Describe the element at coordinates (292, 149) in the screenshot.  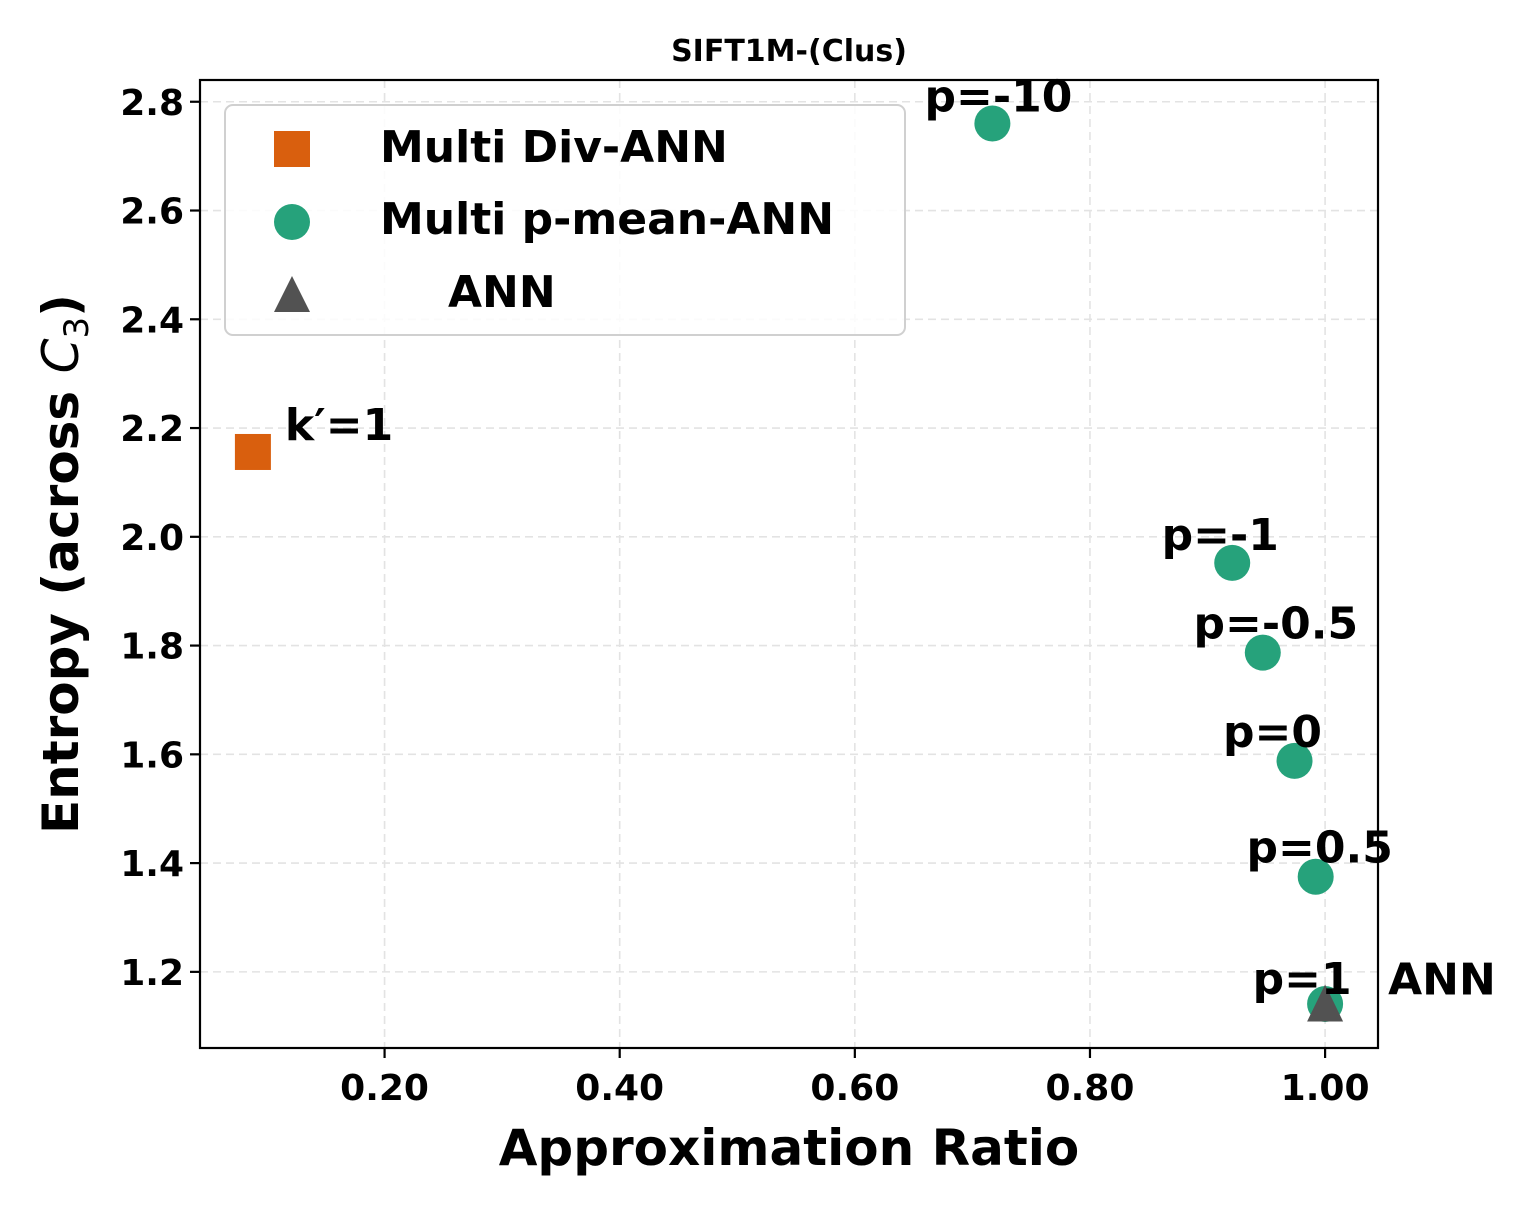
I see `legend-square-marker` at that location.